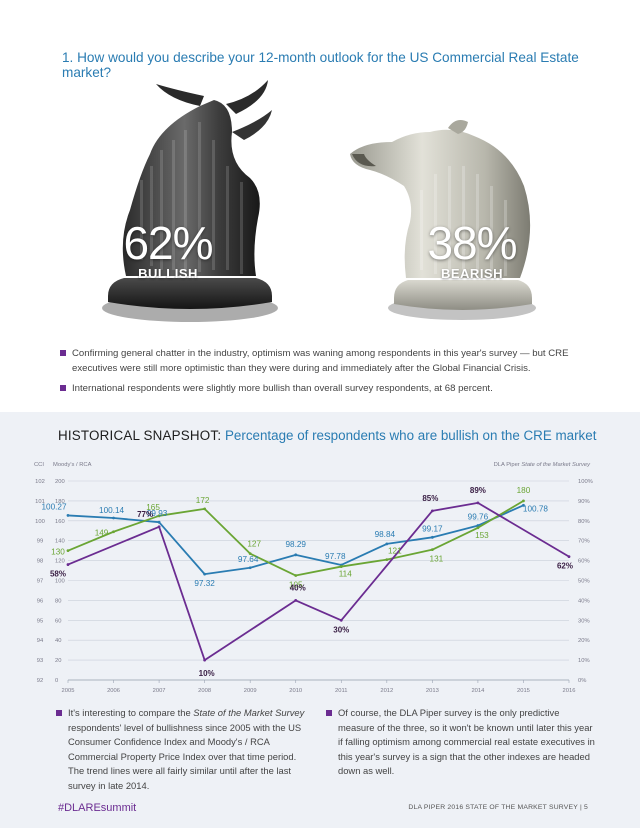 This screenshot has width=640, height=828. I want to click on dla-axis-title: DLA Piper State of the Market Survey, so click(542, 465).